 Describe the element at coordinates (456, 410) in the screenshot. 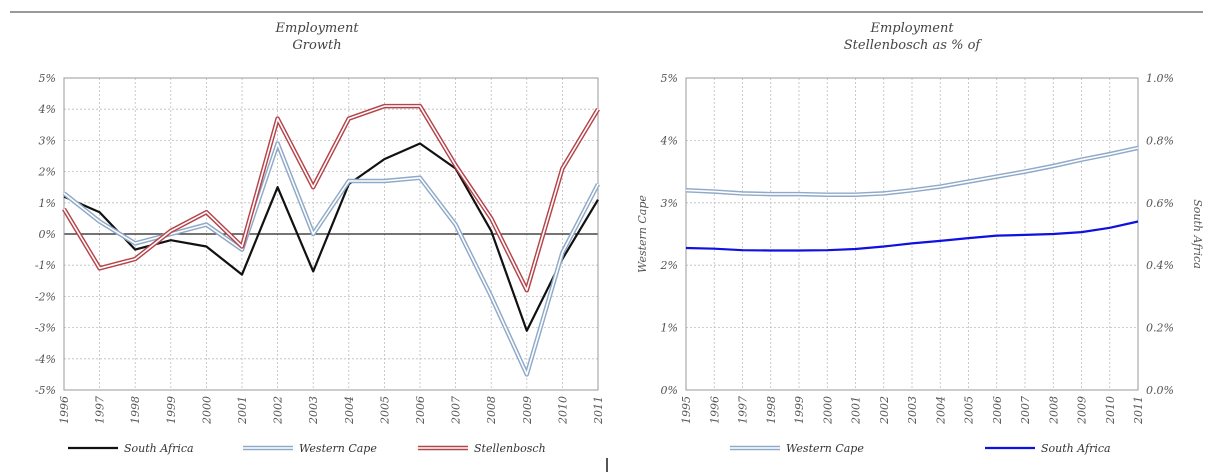

I see `left-x-tick: 2007` at that location.